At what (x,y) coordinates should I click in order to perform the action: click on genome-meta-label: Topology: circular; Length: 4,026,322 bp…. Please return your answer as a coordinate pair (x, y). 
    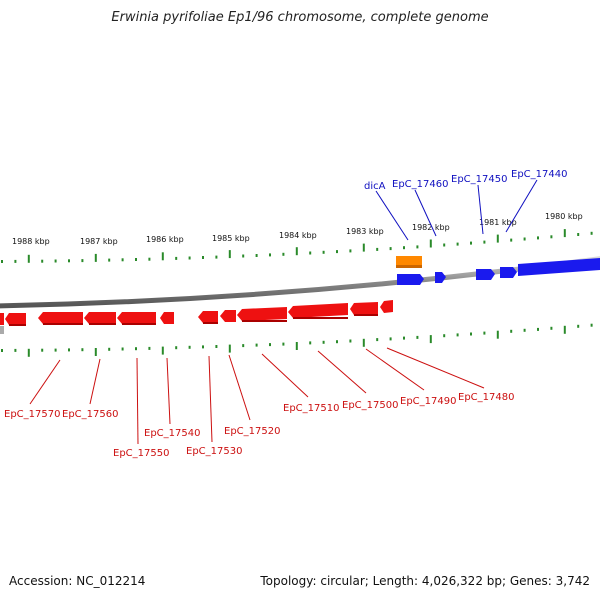
    Looking at the image, I should click on (425, 581).